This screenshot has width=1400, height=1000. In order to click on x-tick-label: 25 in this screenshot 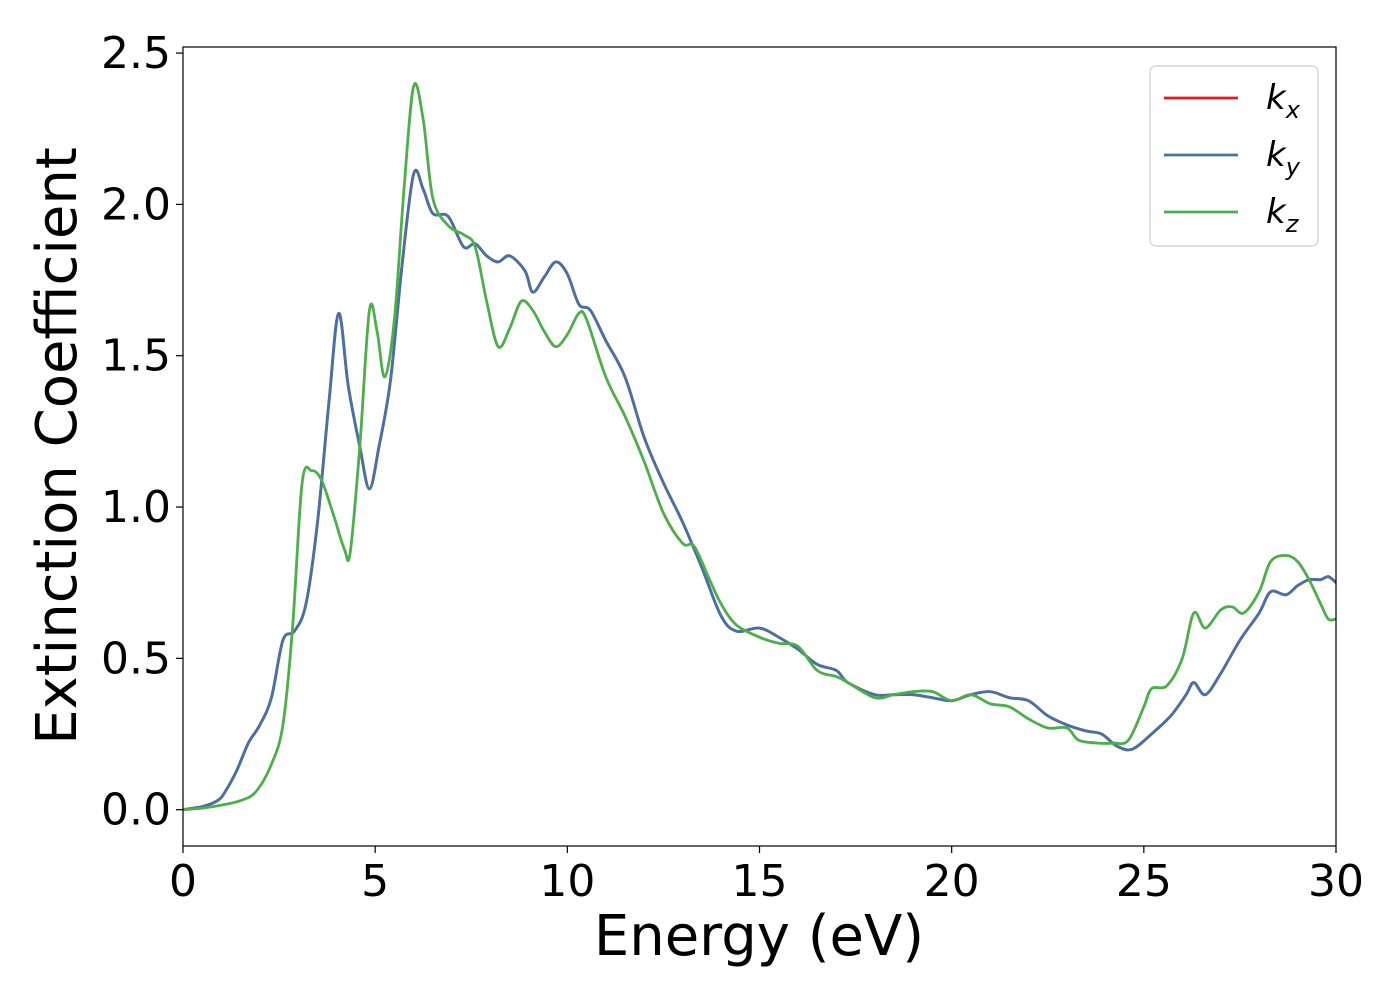, I will do `click(1144, 881)`.